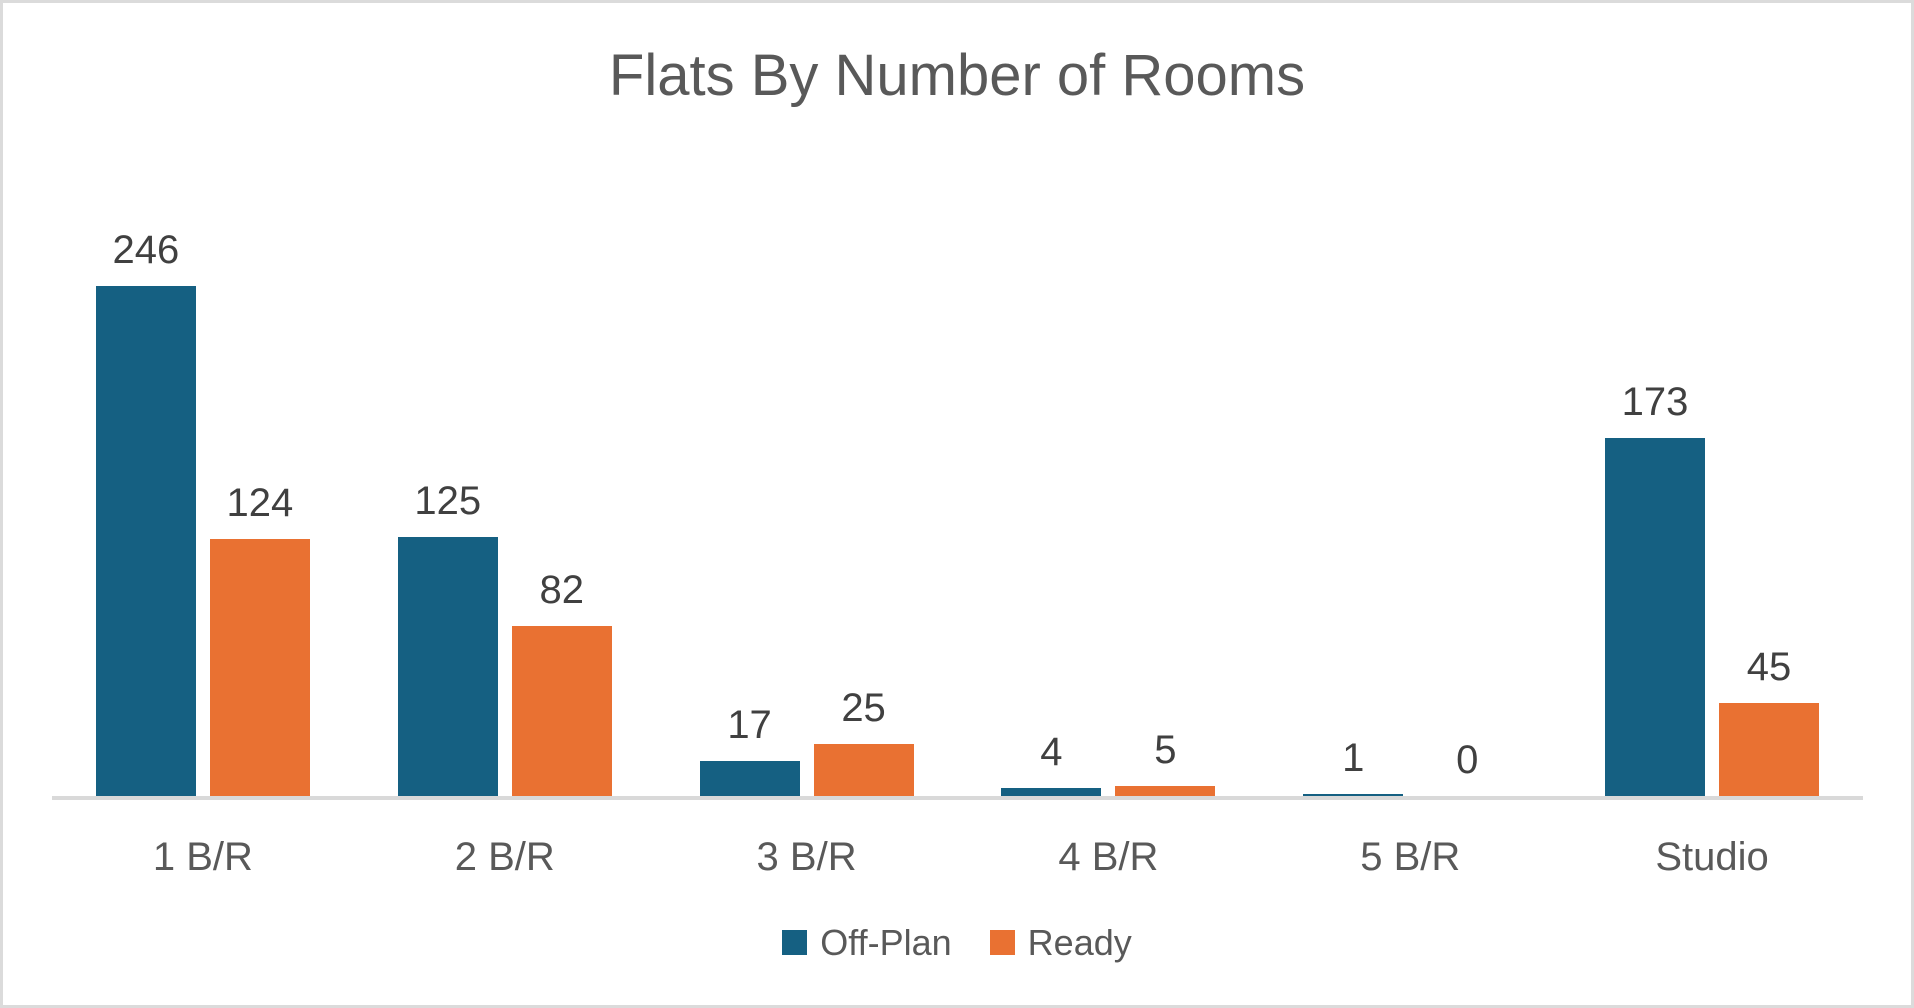 The height and width of the screenshot is (1008, 1914). What do you see at coordinates (886, 942) in the screenshot?
I see `legend-label-off-plan: Off-Plan` at bounding box center [886, 942].